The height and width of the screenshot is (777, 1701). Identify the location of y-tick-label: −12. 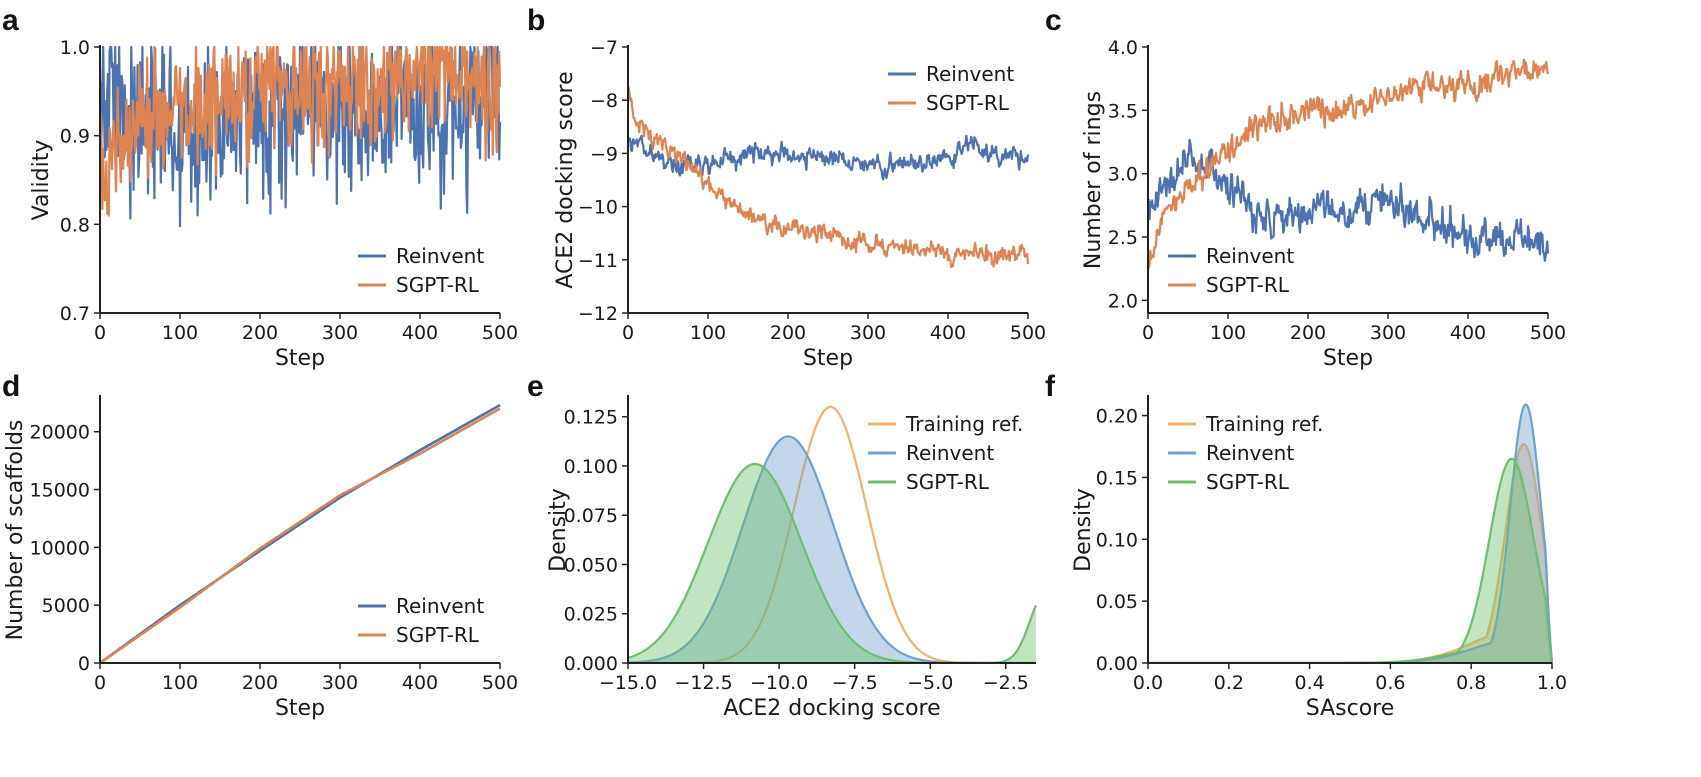
(598, 314).